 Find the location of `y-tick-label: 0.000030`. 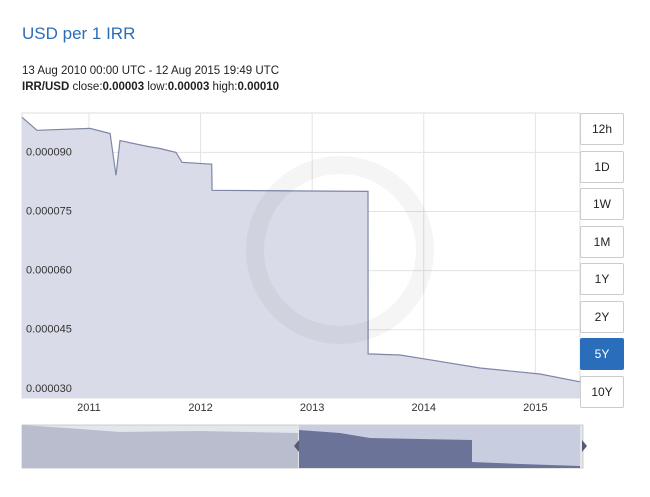

y-tick-label: 0.000030 is located at coordinates (49, 389).